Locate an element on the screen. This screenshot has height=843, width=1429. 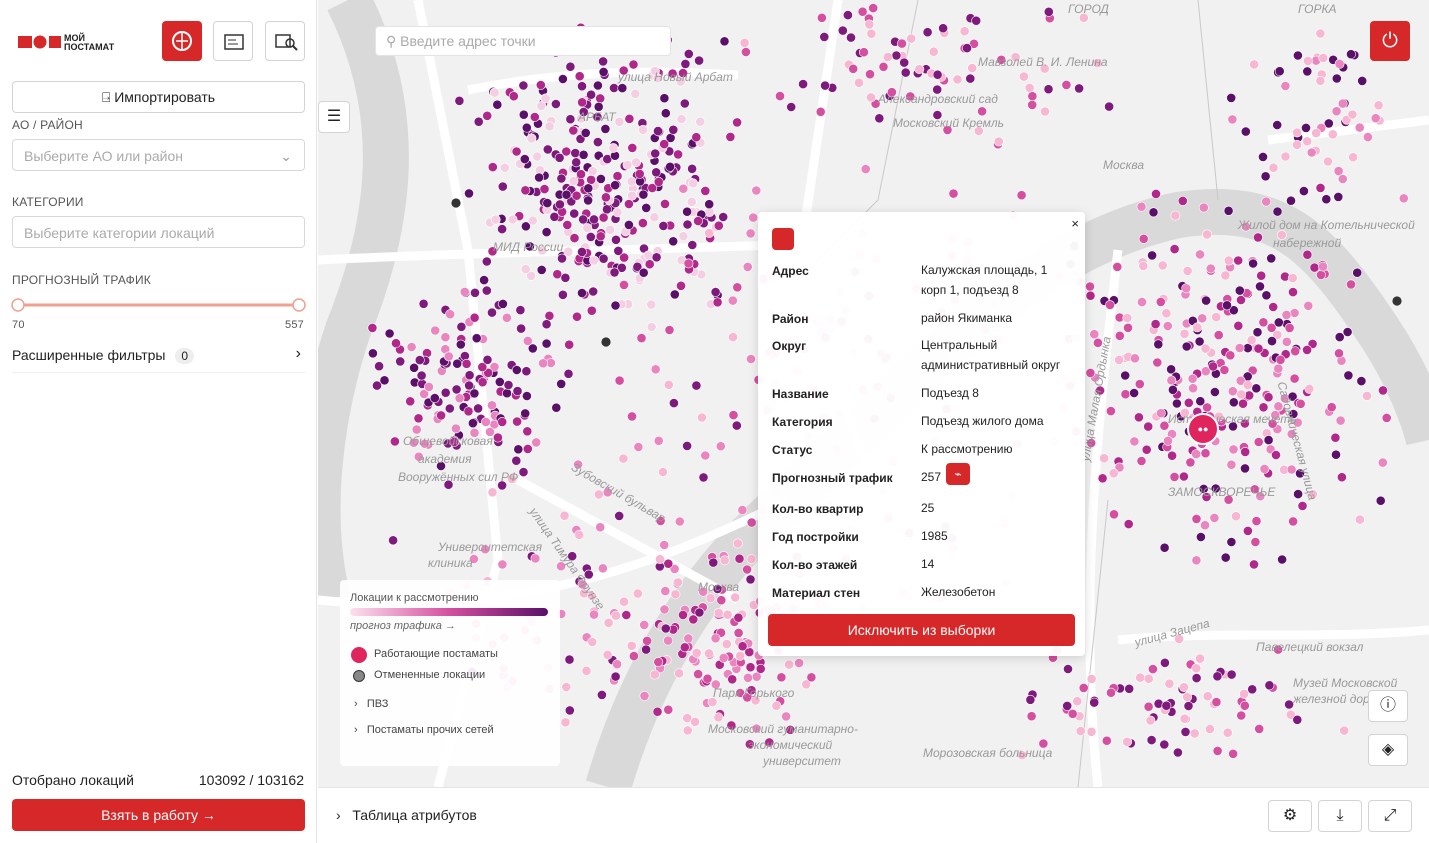
district-select: Выберите АО или район ⌄ is located at coordinates (158, 155).